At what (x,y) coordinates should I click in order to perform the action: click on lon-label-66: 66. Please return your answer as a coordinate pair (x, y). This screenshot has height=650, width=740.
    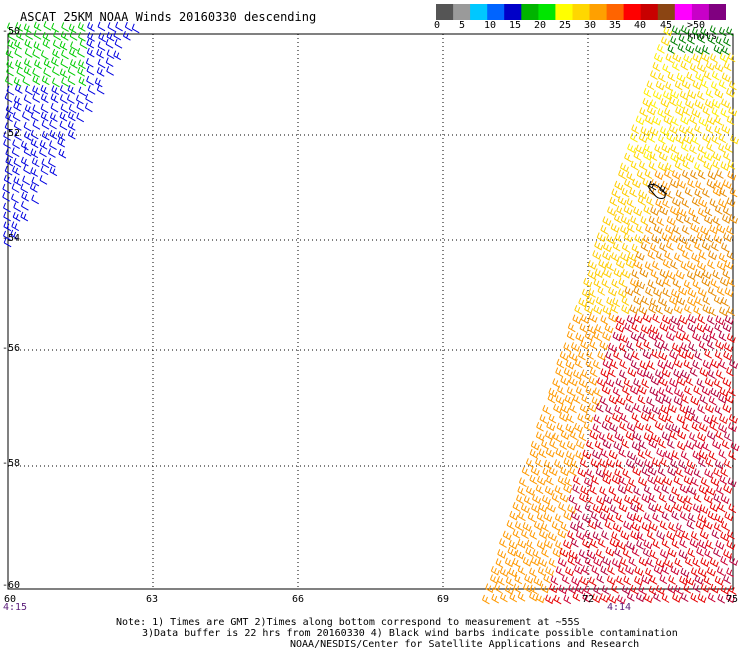
    Looking at the image, I should click on (298, 599).